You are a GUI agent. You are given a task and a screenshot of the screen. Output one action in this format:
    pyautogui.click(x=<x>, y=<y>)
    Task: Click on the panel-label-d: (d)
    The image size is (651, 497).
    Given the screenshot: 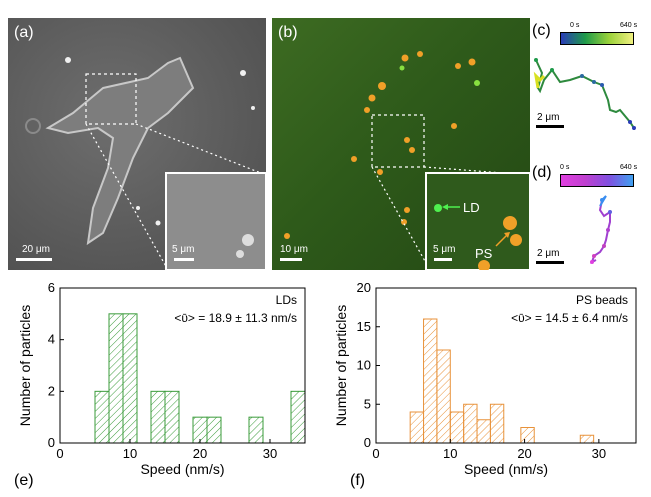 What is the action you would take?
    pyautogui.click(x=542, y=172)
    